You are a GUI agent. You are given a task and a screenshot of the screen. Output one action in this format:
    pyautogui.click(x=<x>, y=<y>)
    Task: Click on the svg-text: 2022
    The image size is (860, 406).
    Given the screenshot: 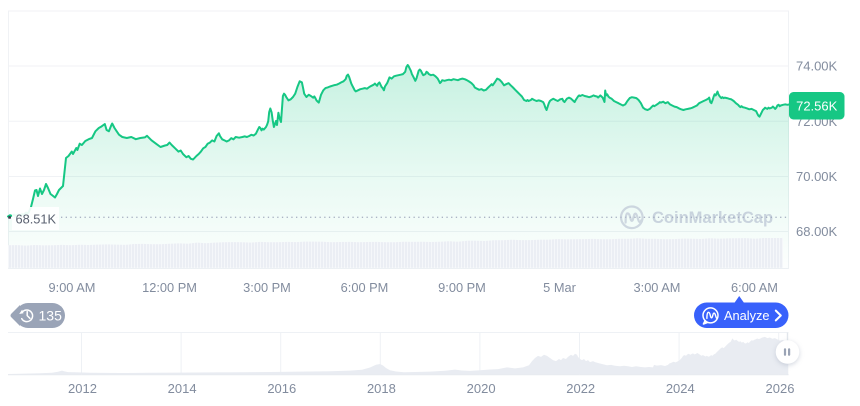 What is the action you would take?
    pyautogui.click(x=580, y=388)
    